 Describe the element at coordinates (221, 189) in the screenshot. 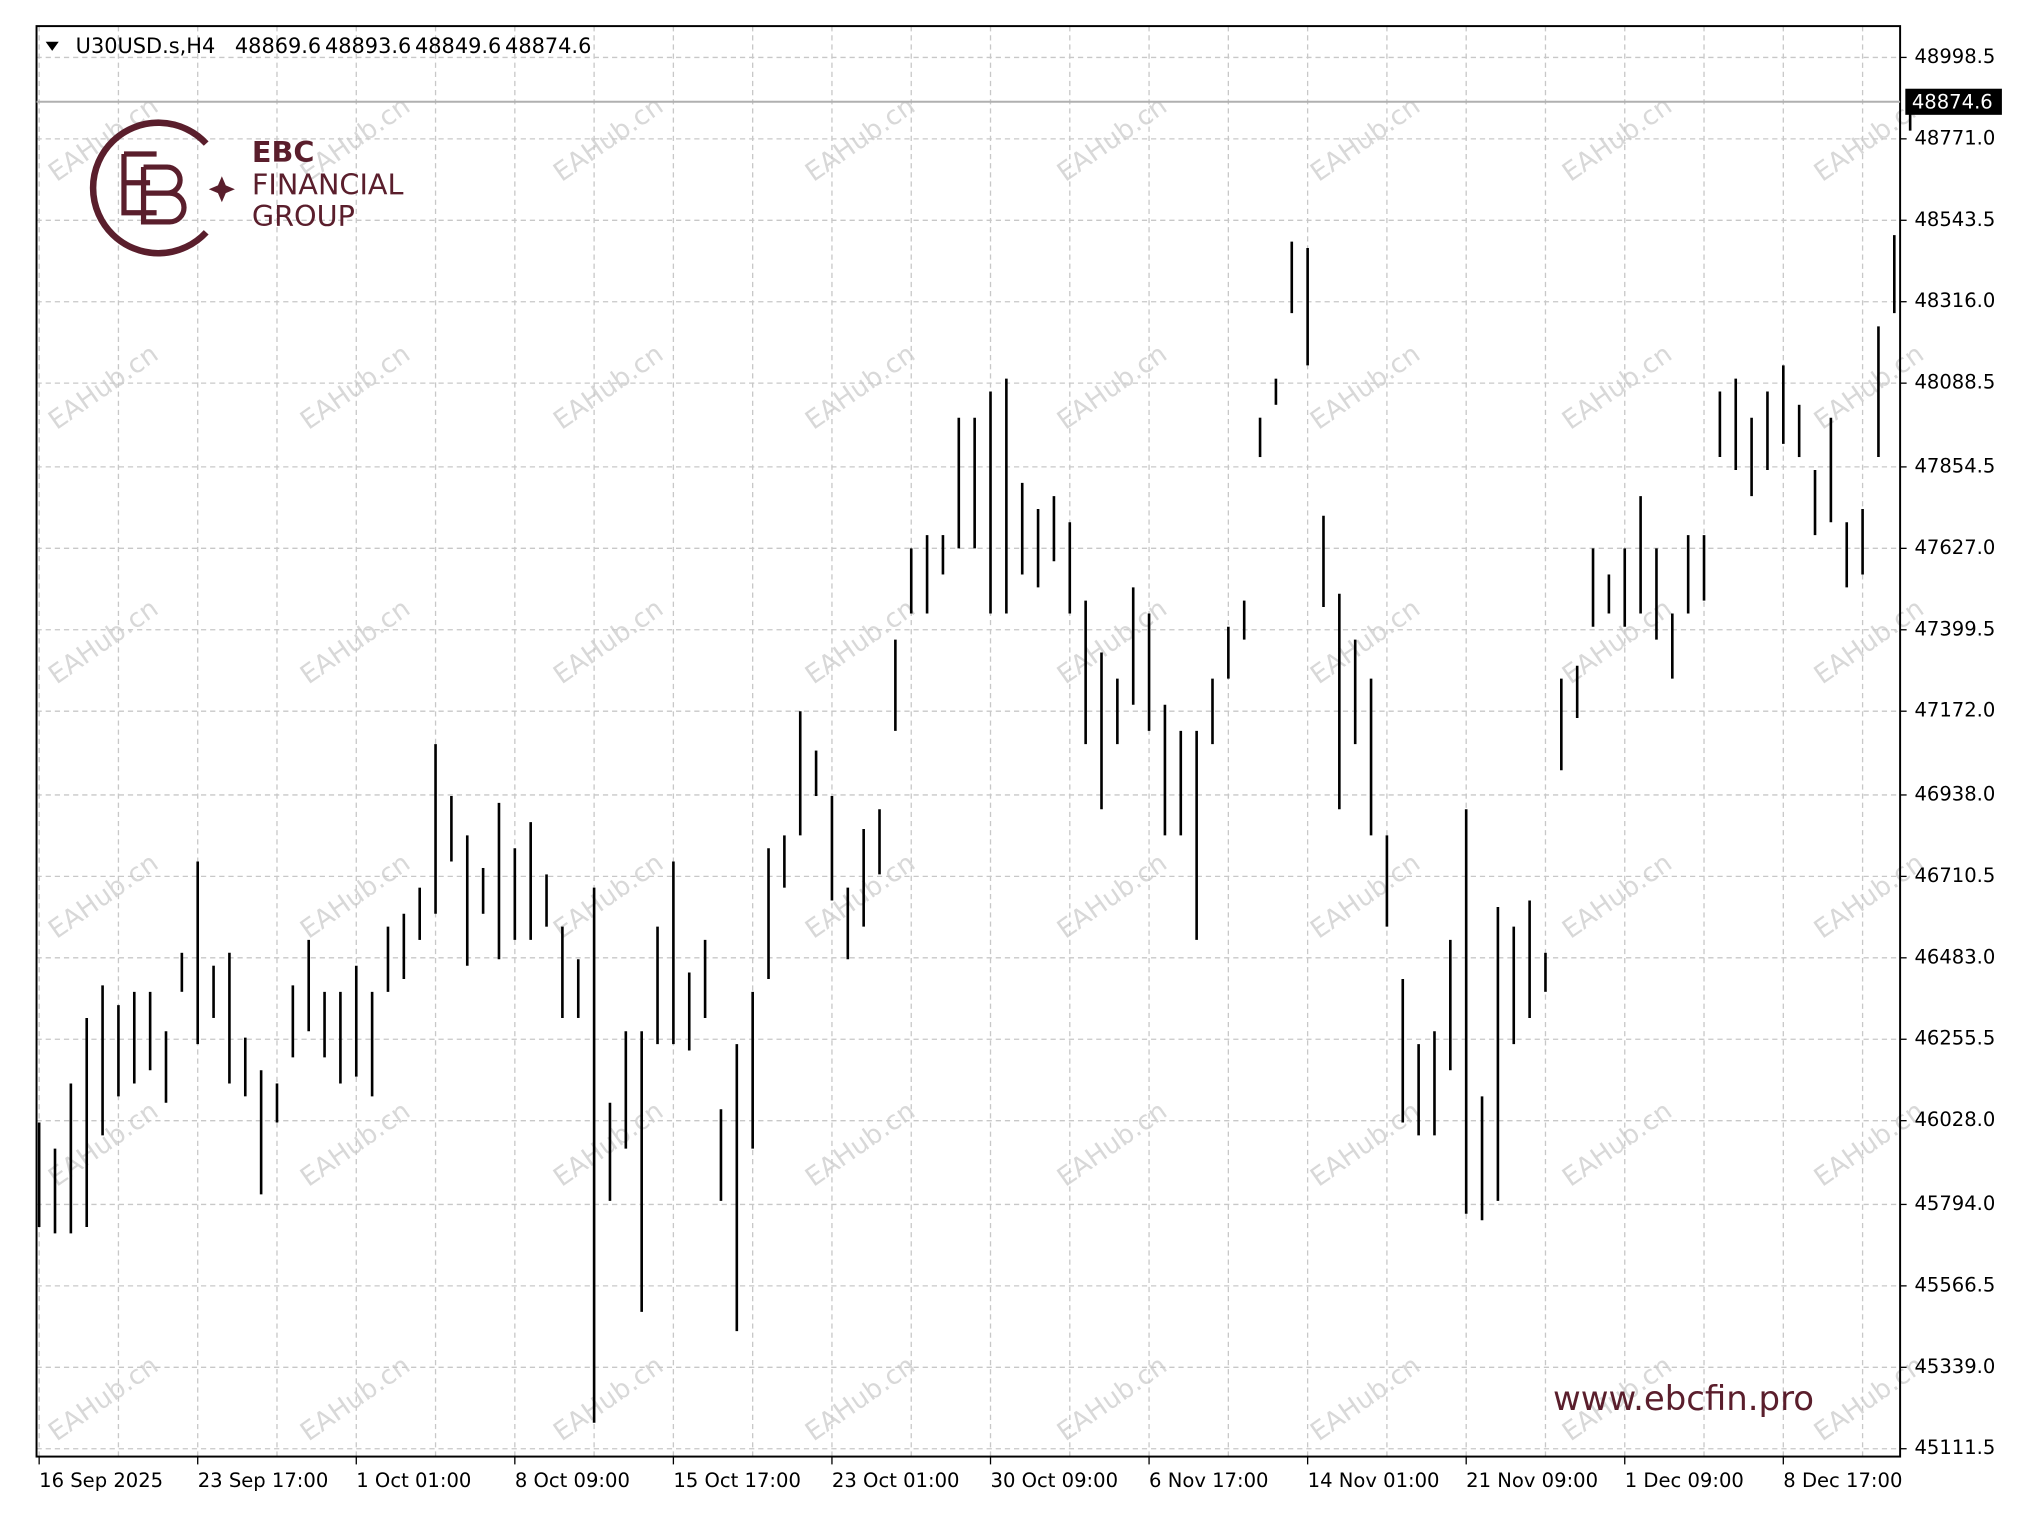

I see `logo-star` at that location.